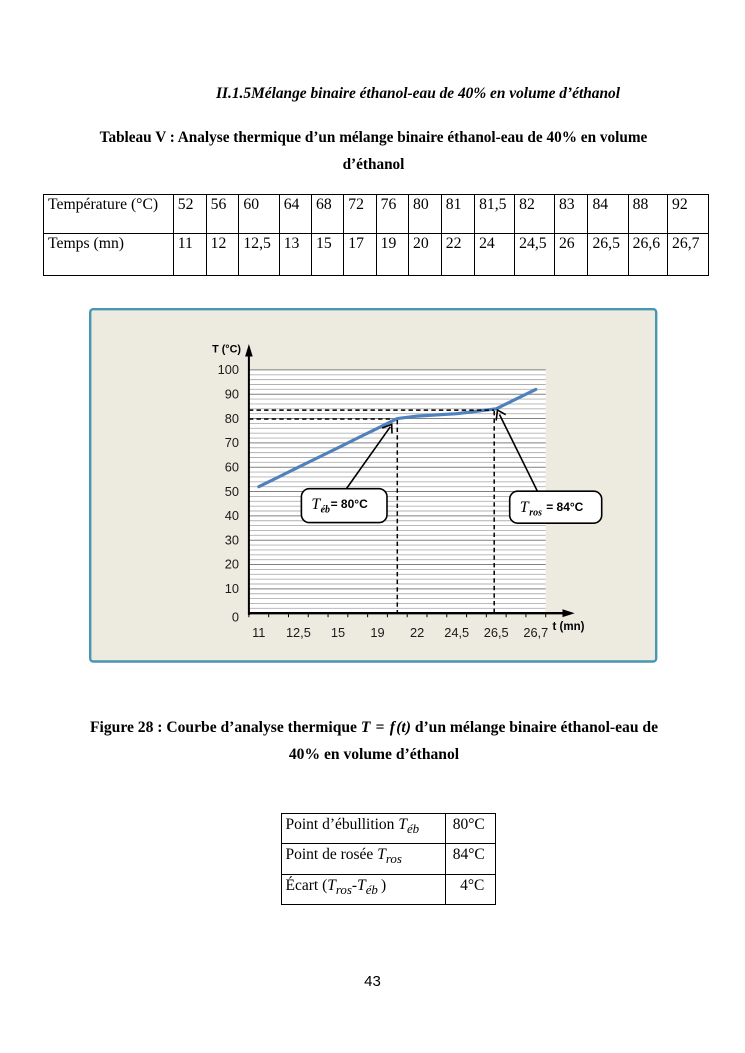 The image size is (745, 1053). I want to click on svg-text: T (°C), so click(226, 349).